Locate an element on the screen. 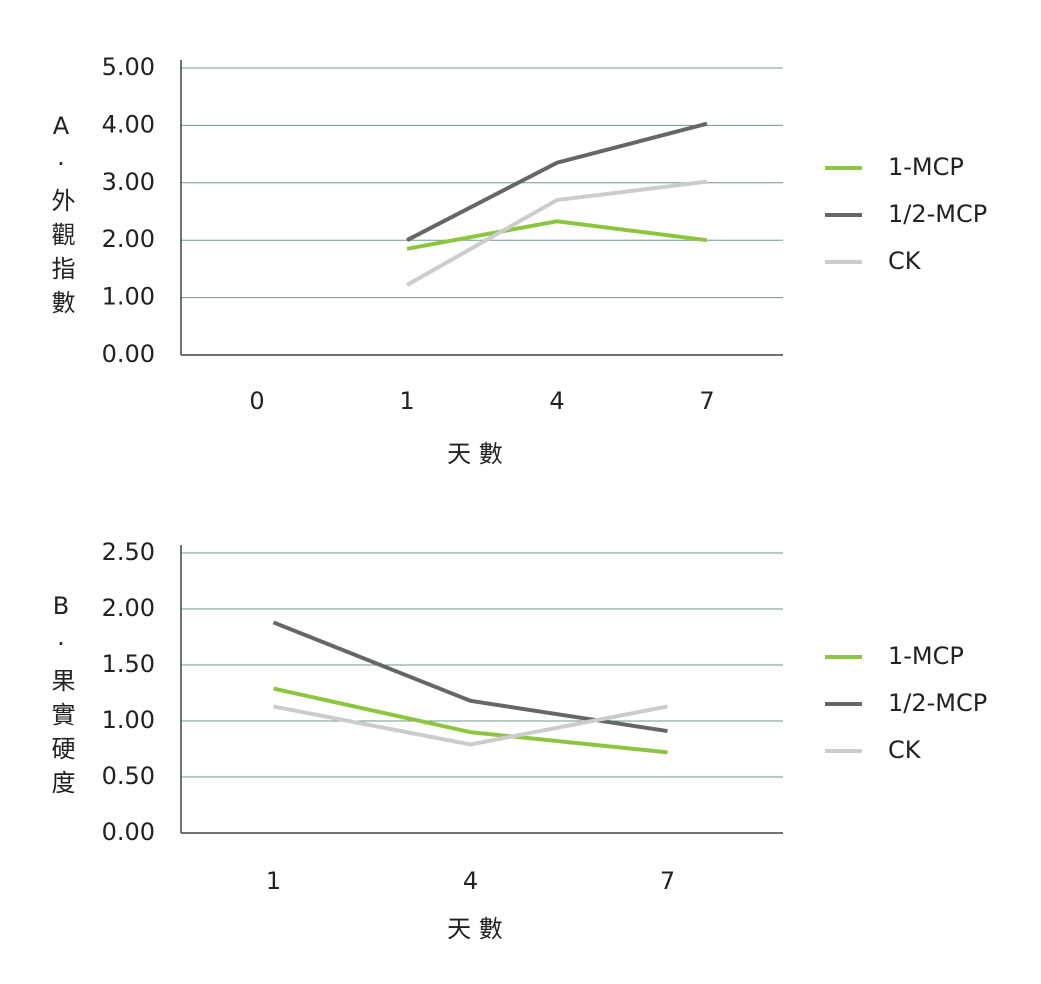 This screenshot has height=984, width=1041. y-tick-label: 3.00 is located at coordinates (128, 182).